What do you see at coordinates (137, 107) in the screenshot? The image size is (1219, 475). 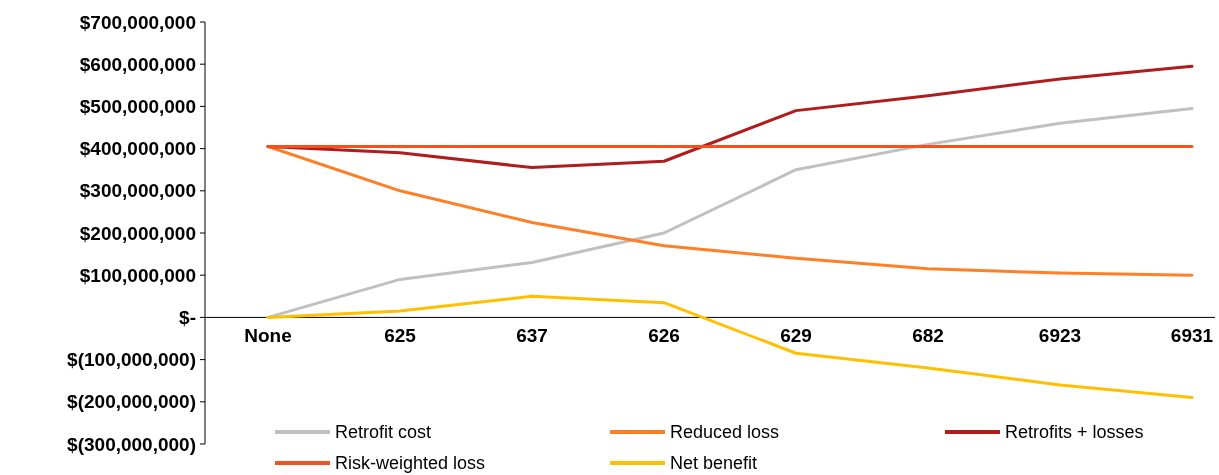 I see `y-tick-label: $500,000,000` at bounding box center [137, 107].